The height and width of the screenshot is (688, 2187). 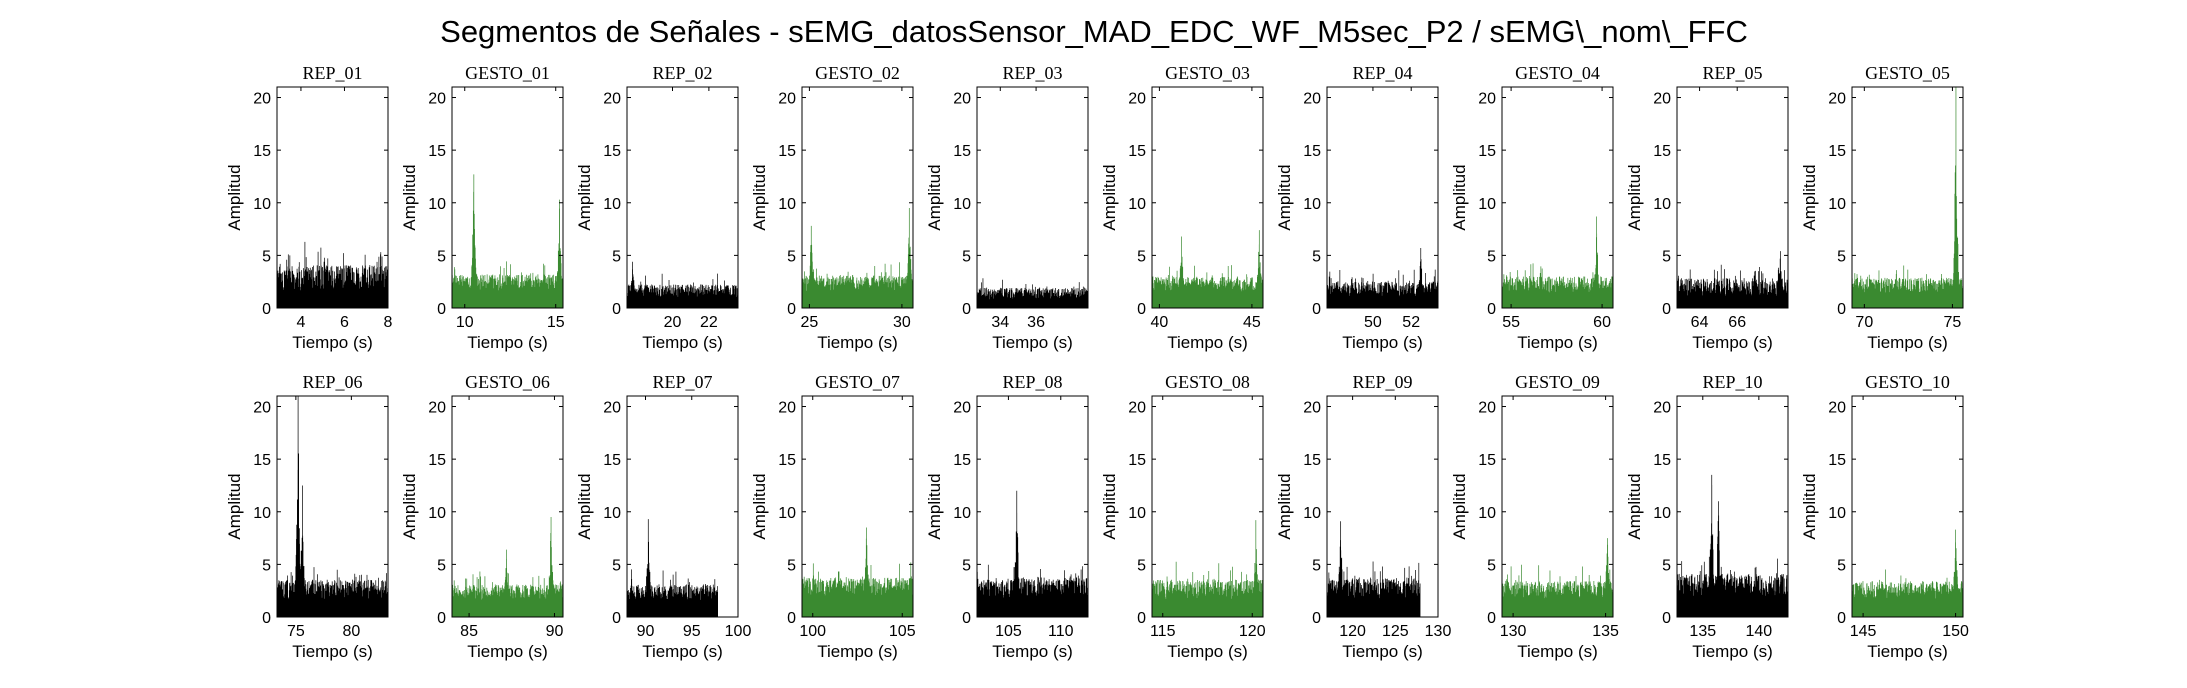 I want to click on panel-title: REP_09, so click(x=1382, y=382).